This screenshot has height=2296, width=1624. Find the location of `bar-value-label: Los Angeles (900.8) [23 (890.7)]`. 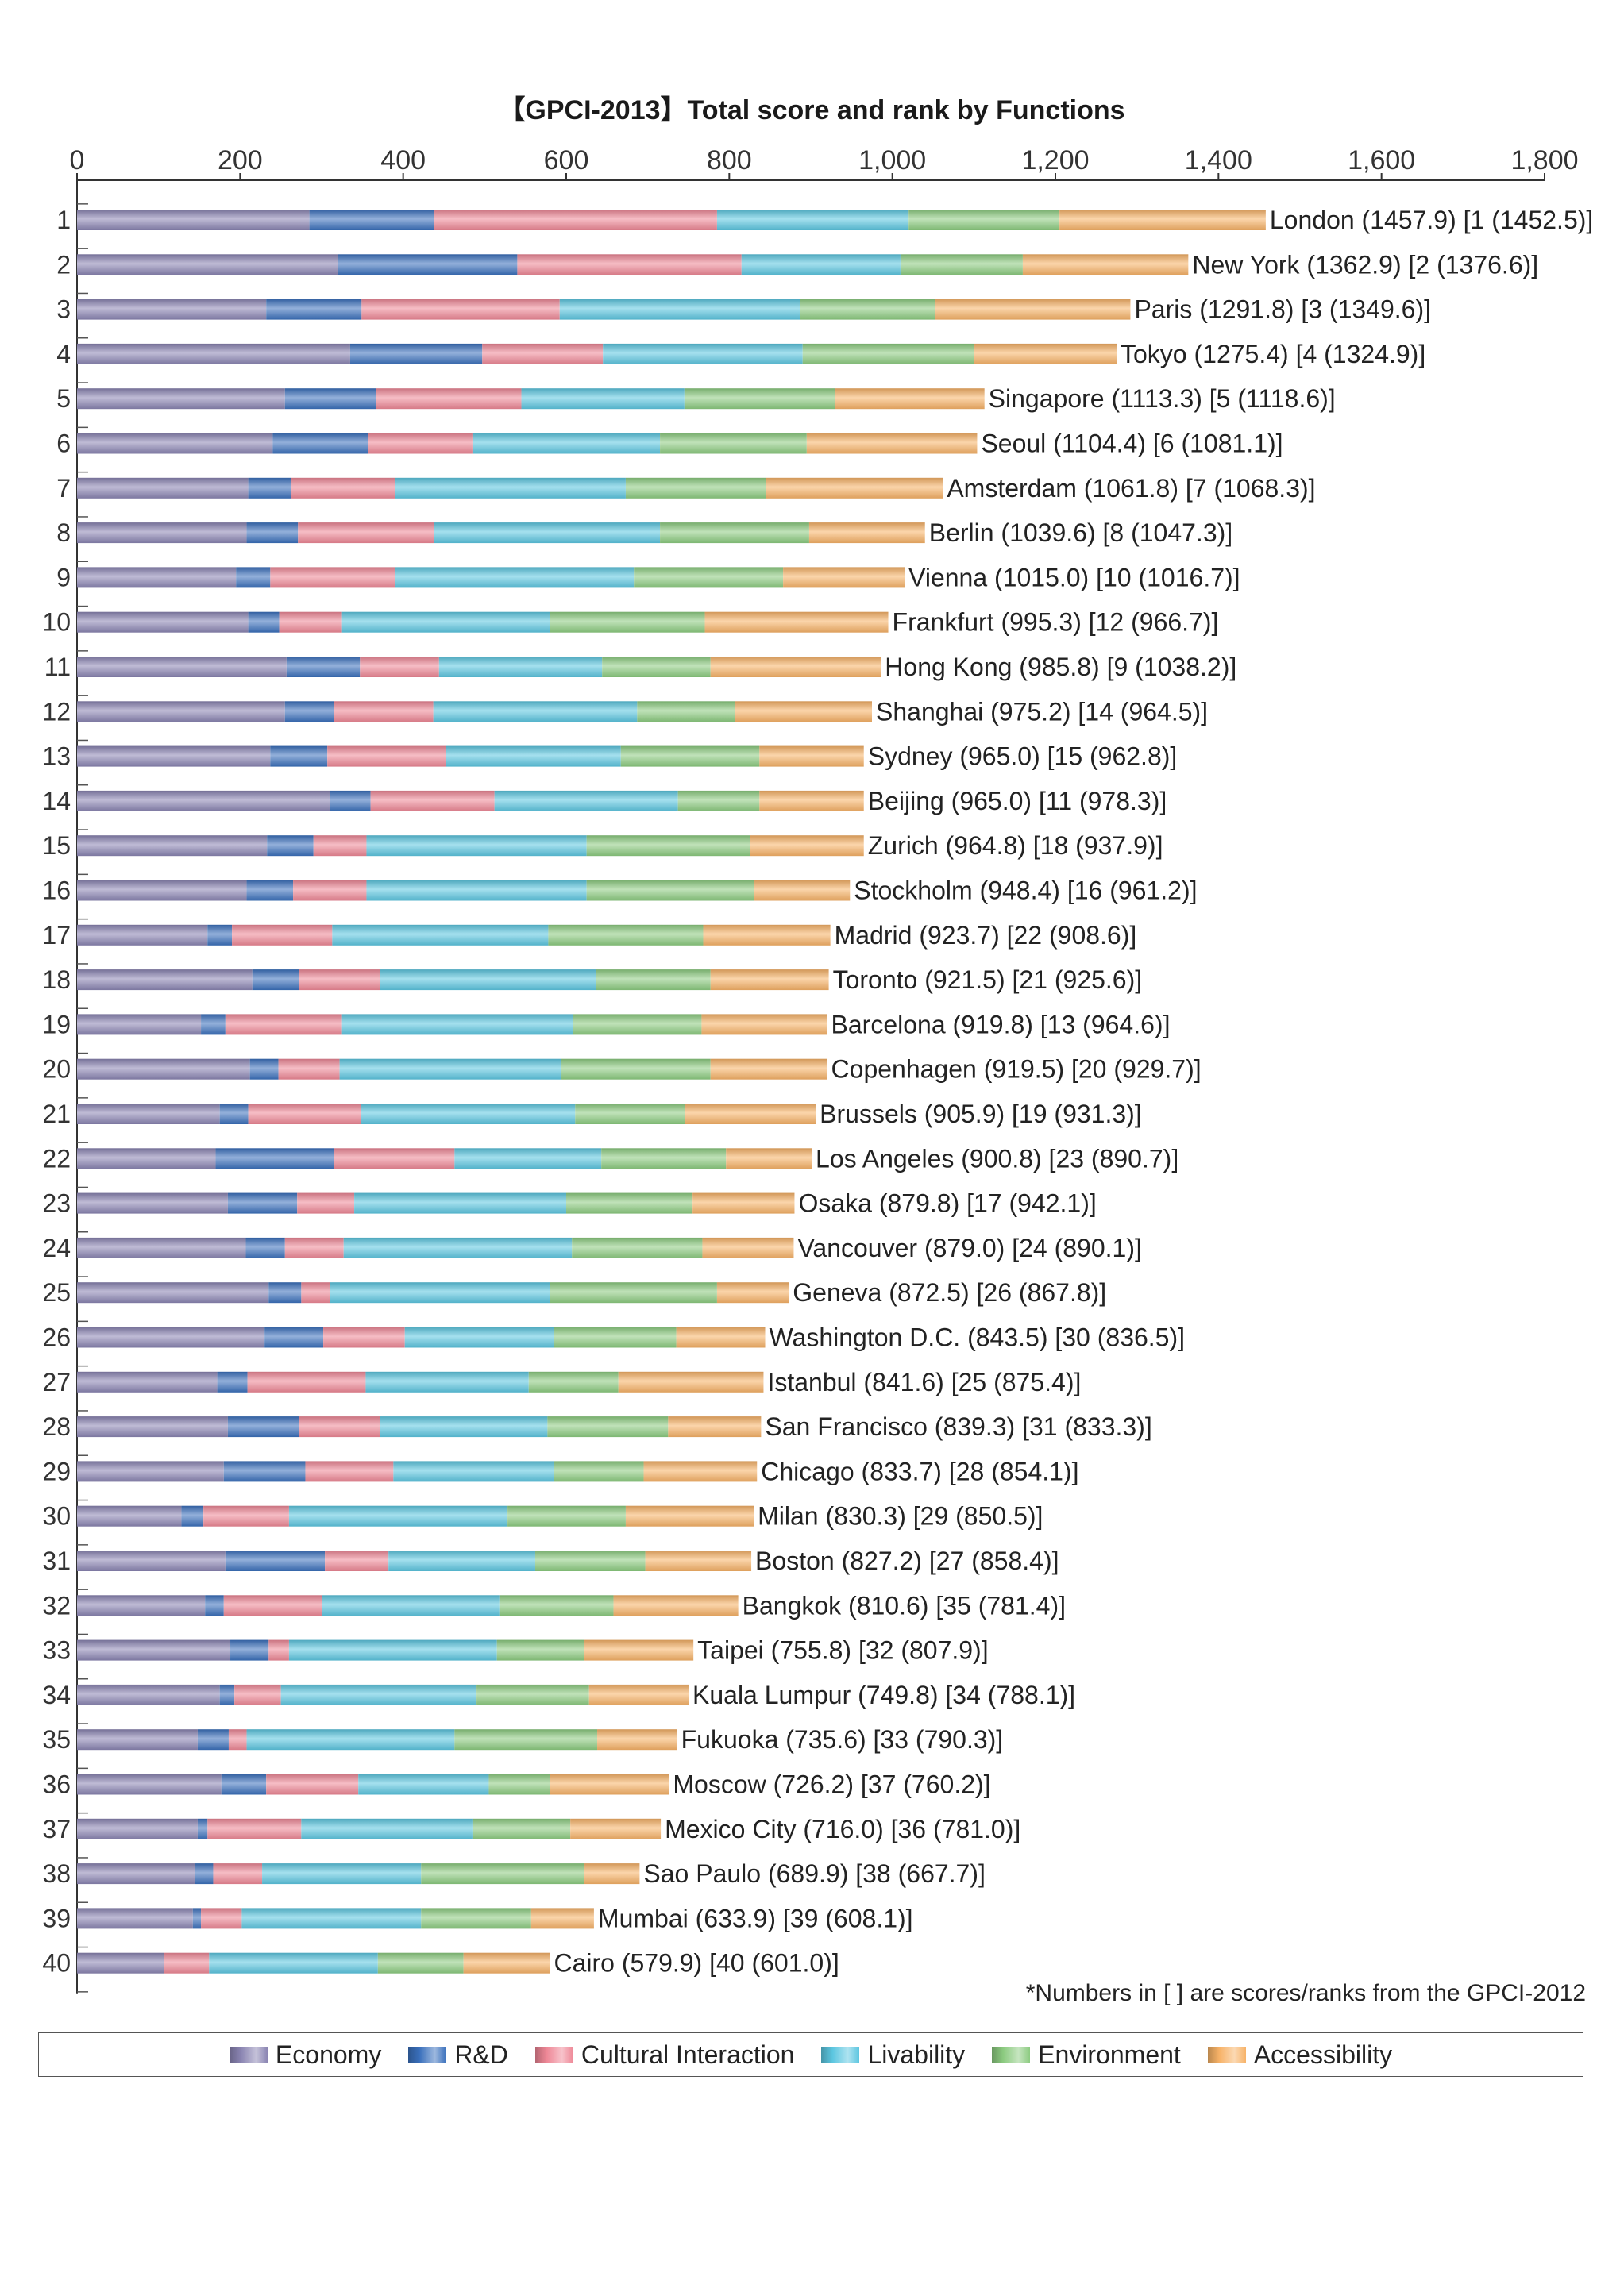

bar-value-label: Los Angeles (900.8) [23 (890.7)] is located at coordinates (997, 1158).